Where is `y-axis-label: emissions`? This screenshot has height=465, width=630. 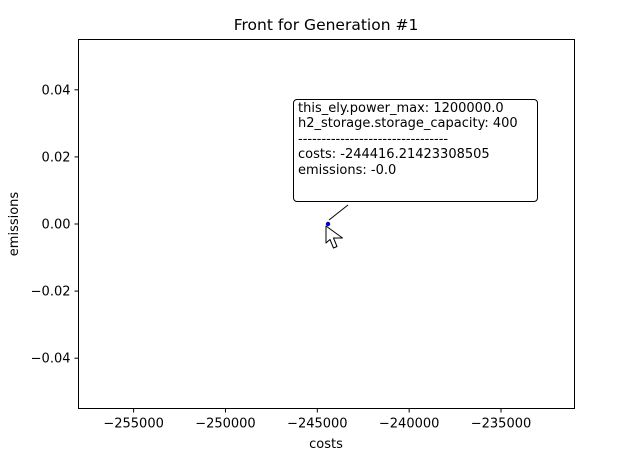 y-axis-label: emissions is located at coordinates (14, 224).